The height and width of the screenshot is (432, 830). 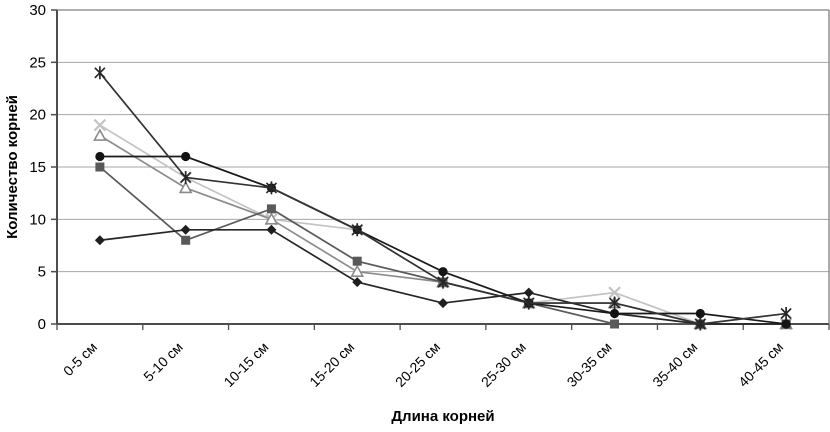 I want to click on x-category-label: 0-5 см, so click(x=80, y=359).